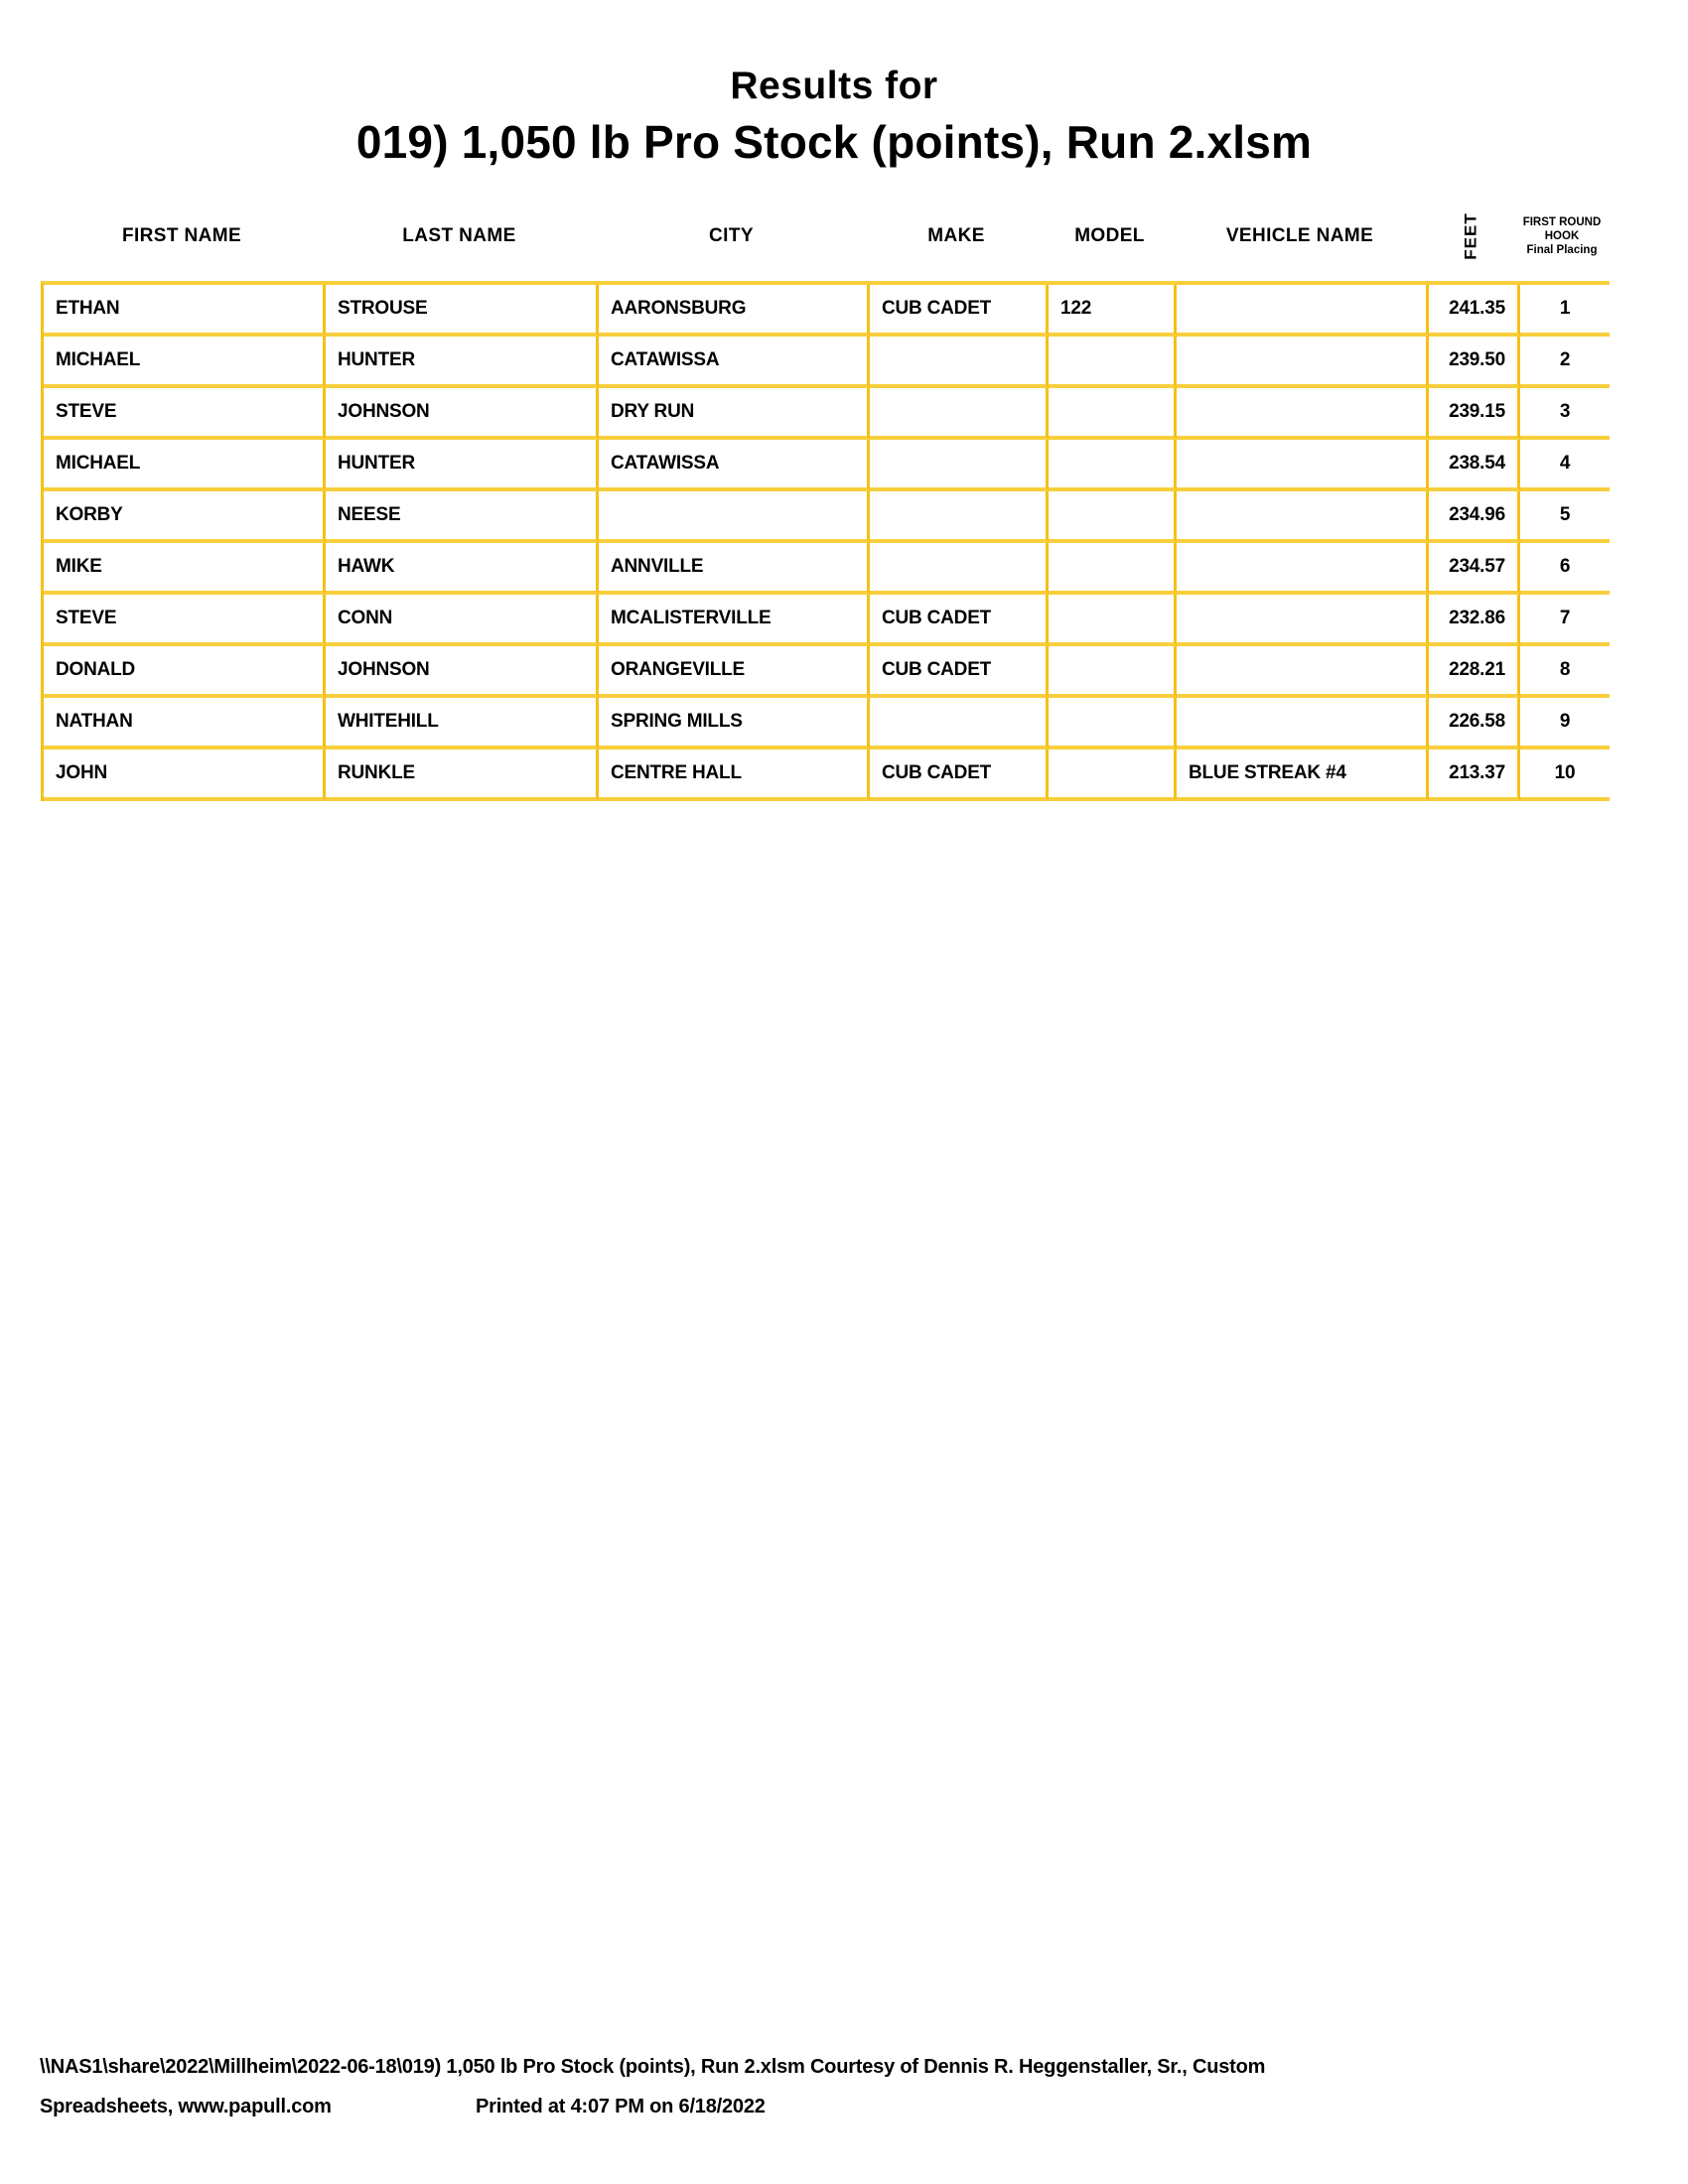 The height and width of the screenshot is (2184, 1688). I want to click on column-header-last-name: LAST NAME, so click(459, 235).